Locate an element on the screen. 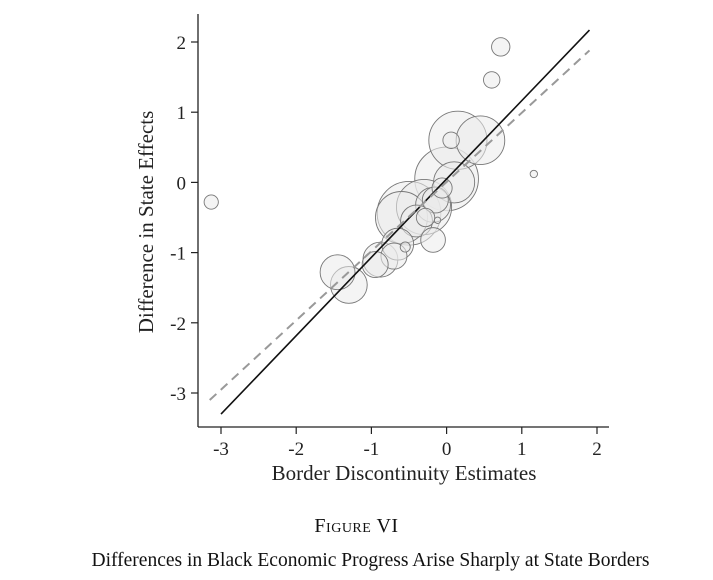 This screenshot has width=713, height=580. y-axis-title: Difference in State Effects is located at coordinates (146, 222).